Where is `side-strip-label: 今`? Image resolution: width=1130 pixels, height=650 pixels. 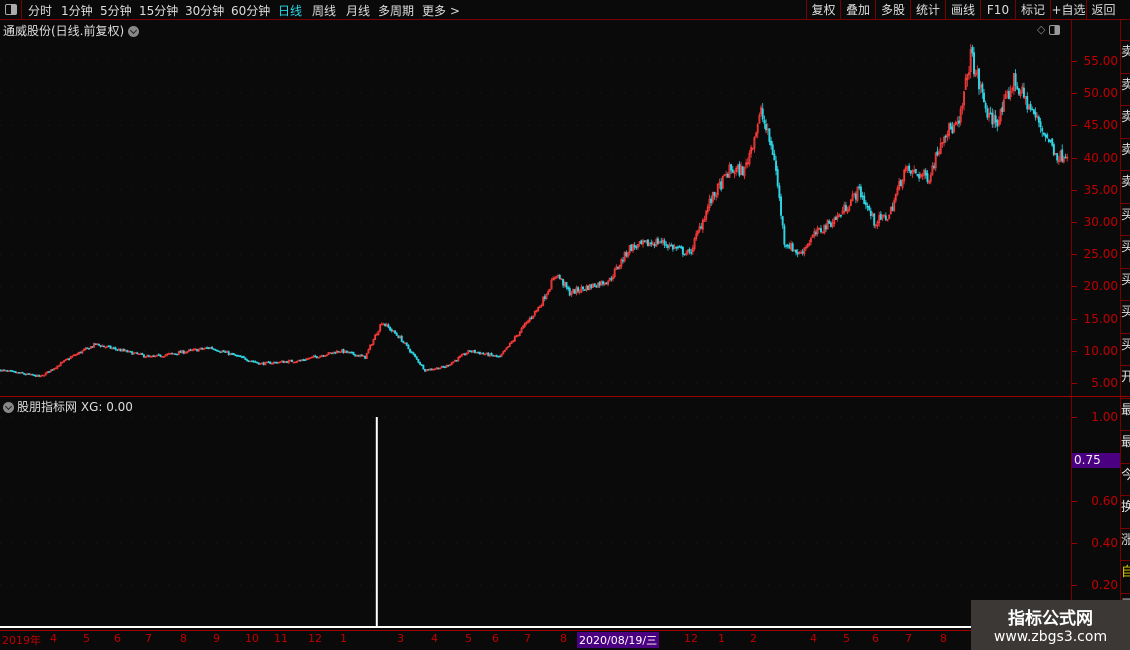
side-strip-label: 今 is located at coordinates (1125, 472).